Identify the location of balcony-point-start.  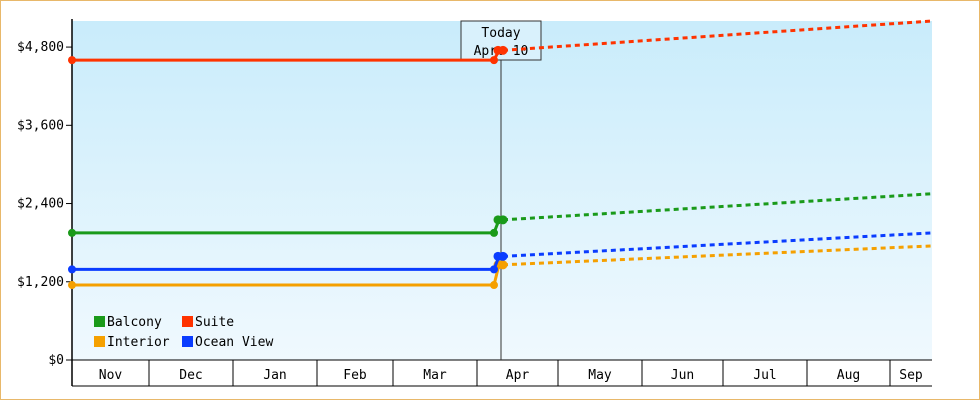
(72, 232).